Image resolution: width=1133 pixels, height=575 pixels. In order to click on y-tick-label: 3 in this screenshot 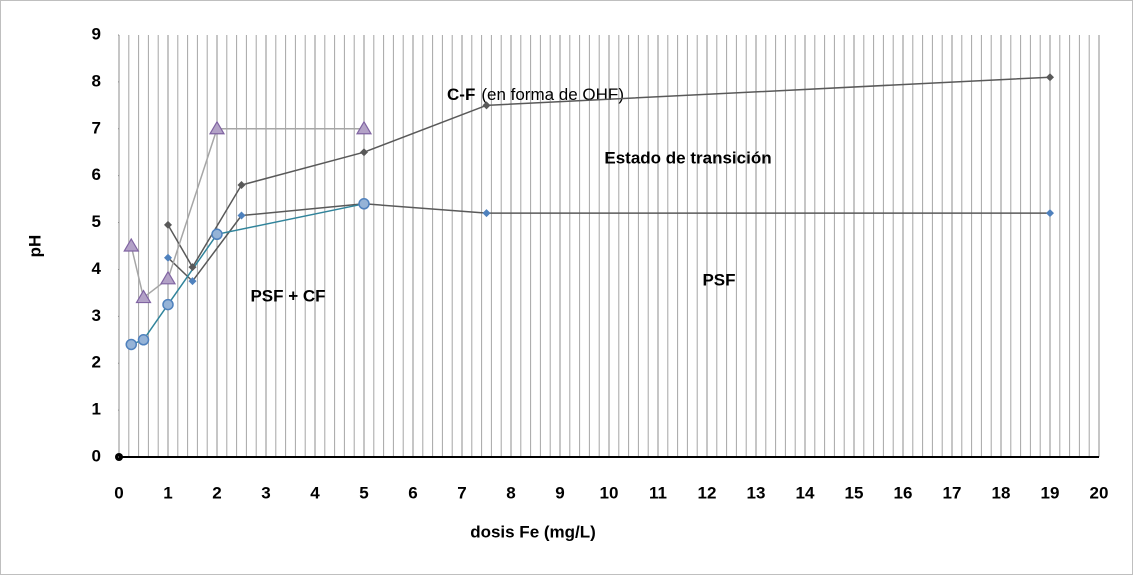, I will do `click(96, 315)`.